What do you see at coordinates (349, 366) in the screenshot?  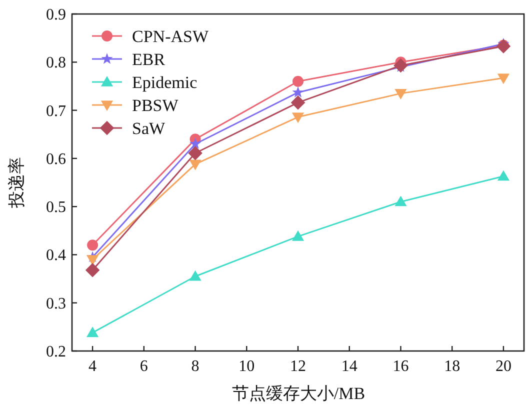 I see `x-tick-label: 14` at bounding box center [349, 366].